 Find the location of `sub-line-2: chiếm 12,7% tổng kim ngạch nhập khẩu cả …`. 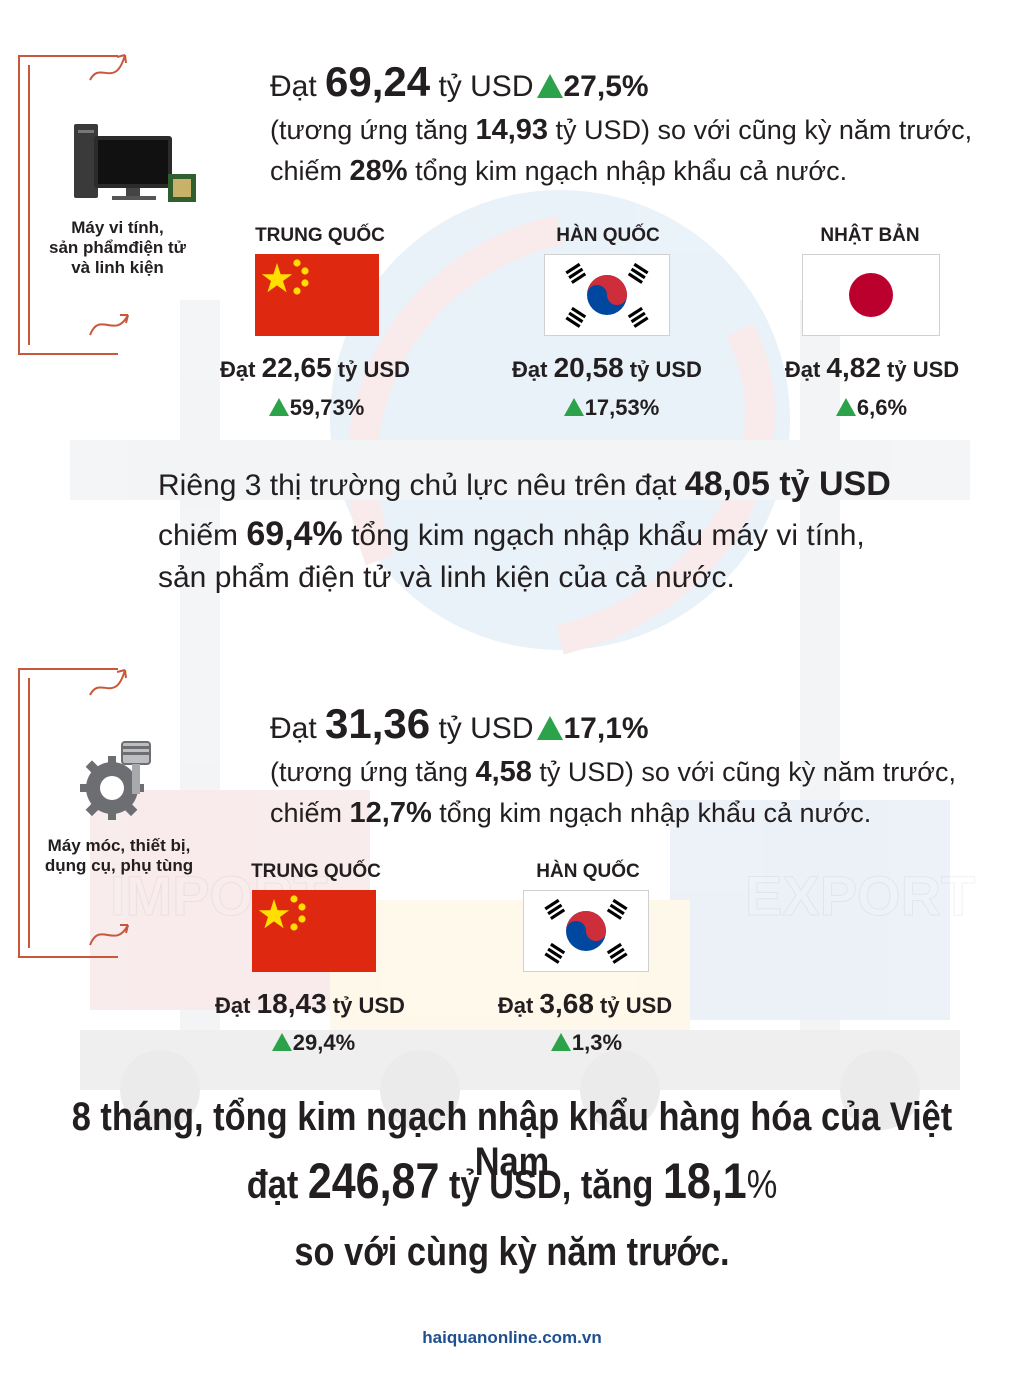

sub-line-2: chiếm 12,7% tổng kim ngạch nhập khẩu cả … is located at coordinates (571, 813).